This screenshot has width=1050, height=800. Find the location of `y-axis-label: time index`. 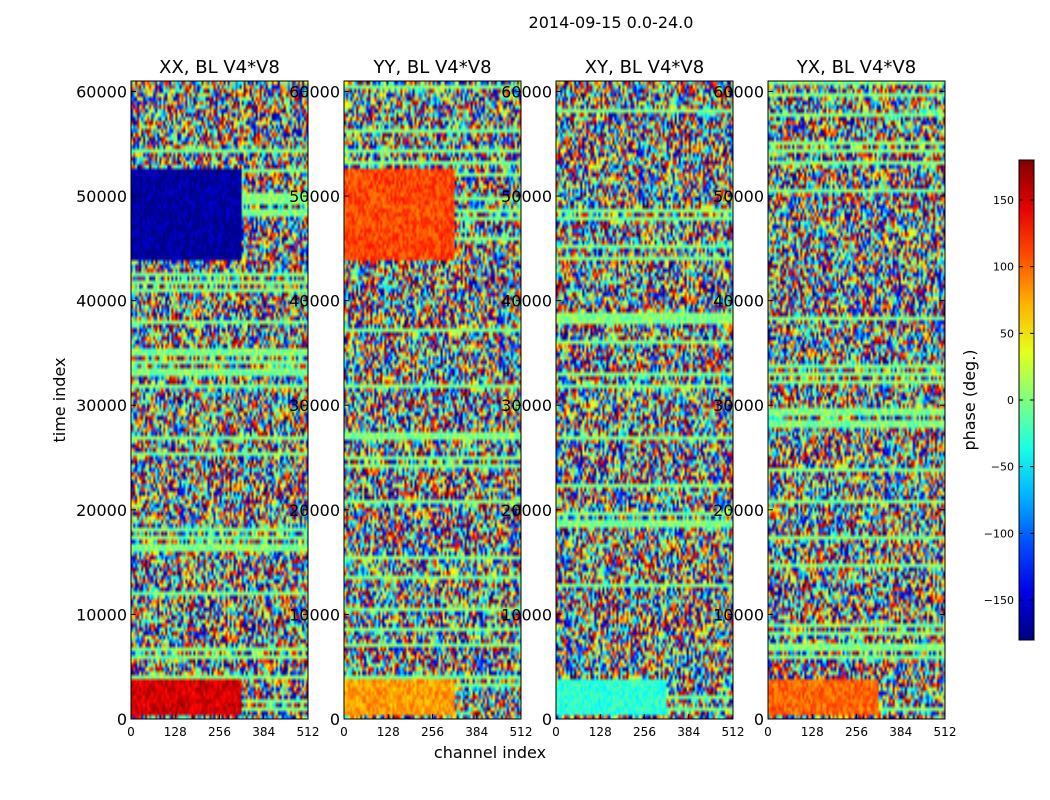

y-axis-label: time index is located at coordinates (59, 399).